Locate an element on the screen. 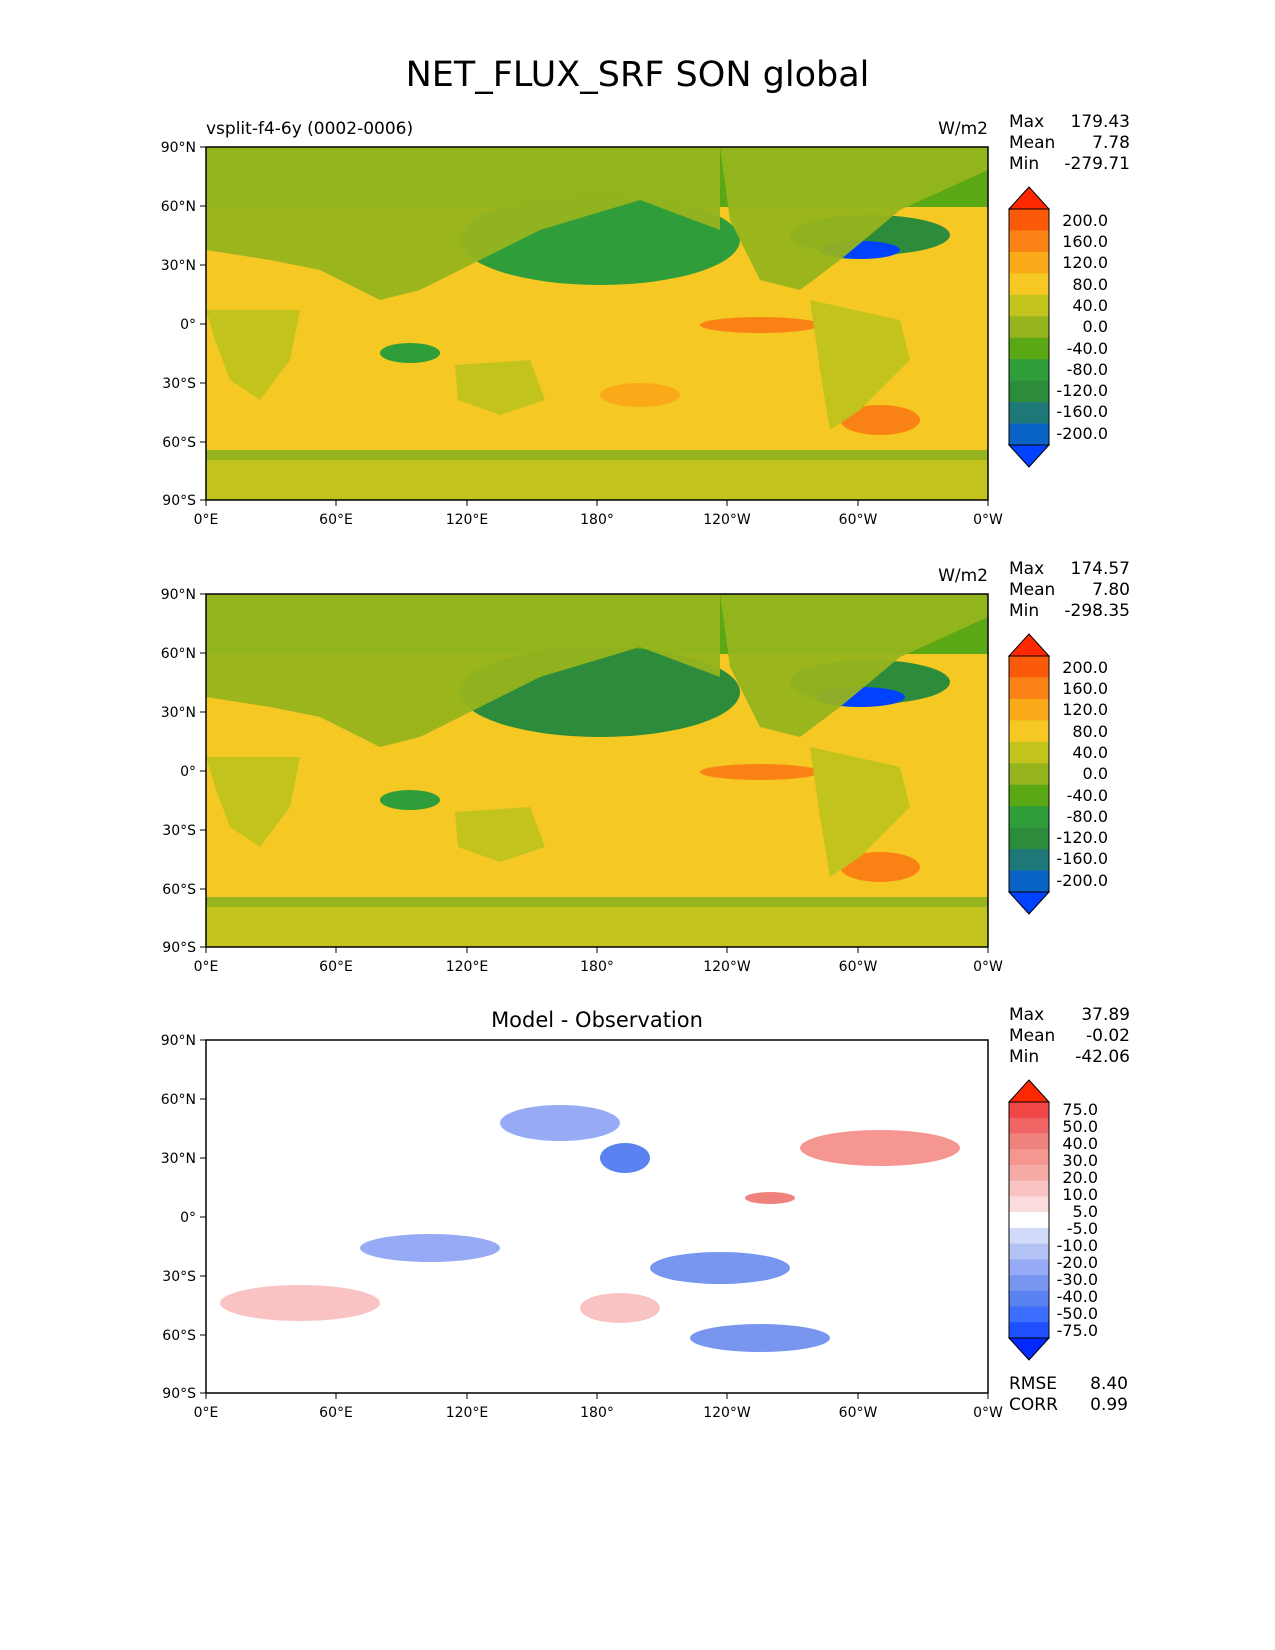  stats-block: Max 174.57 Mean 7.80 Min -298.35 is located at coordinates (1069, 590).